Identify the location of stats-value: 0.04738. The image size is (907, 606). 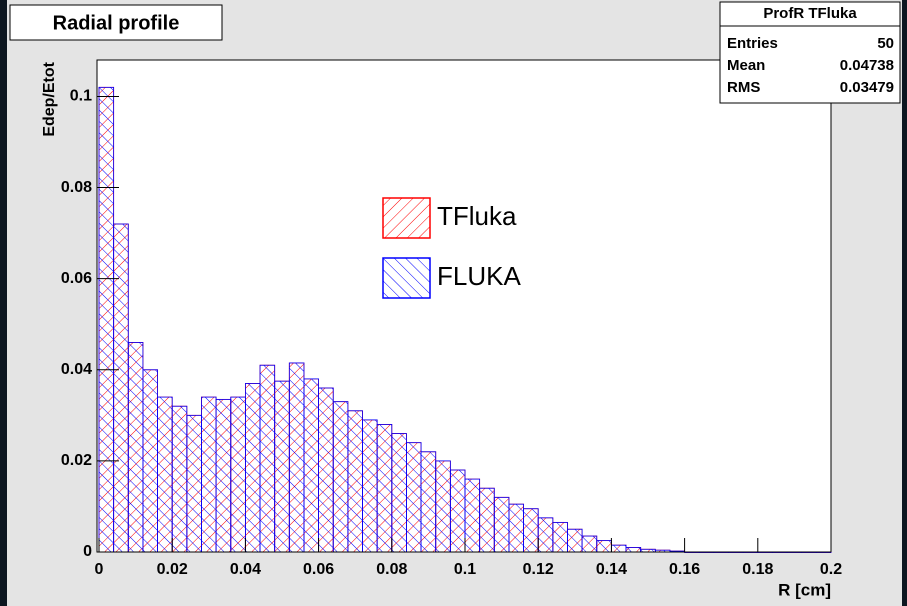
(867, 65).